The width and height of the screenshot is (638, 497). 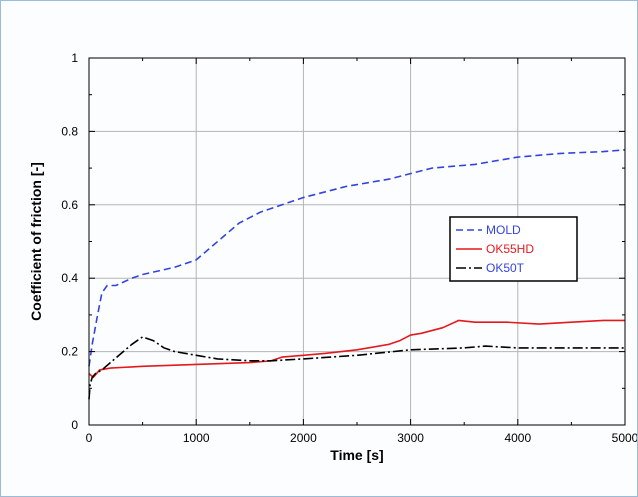 What do you see at coordinates (69, 131) in the screenshot?
I see `y-tick-label: 0.8` at bounding box center [69, 131].